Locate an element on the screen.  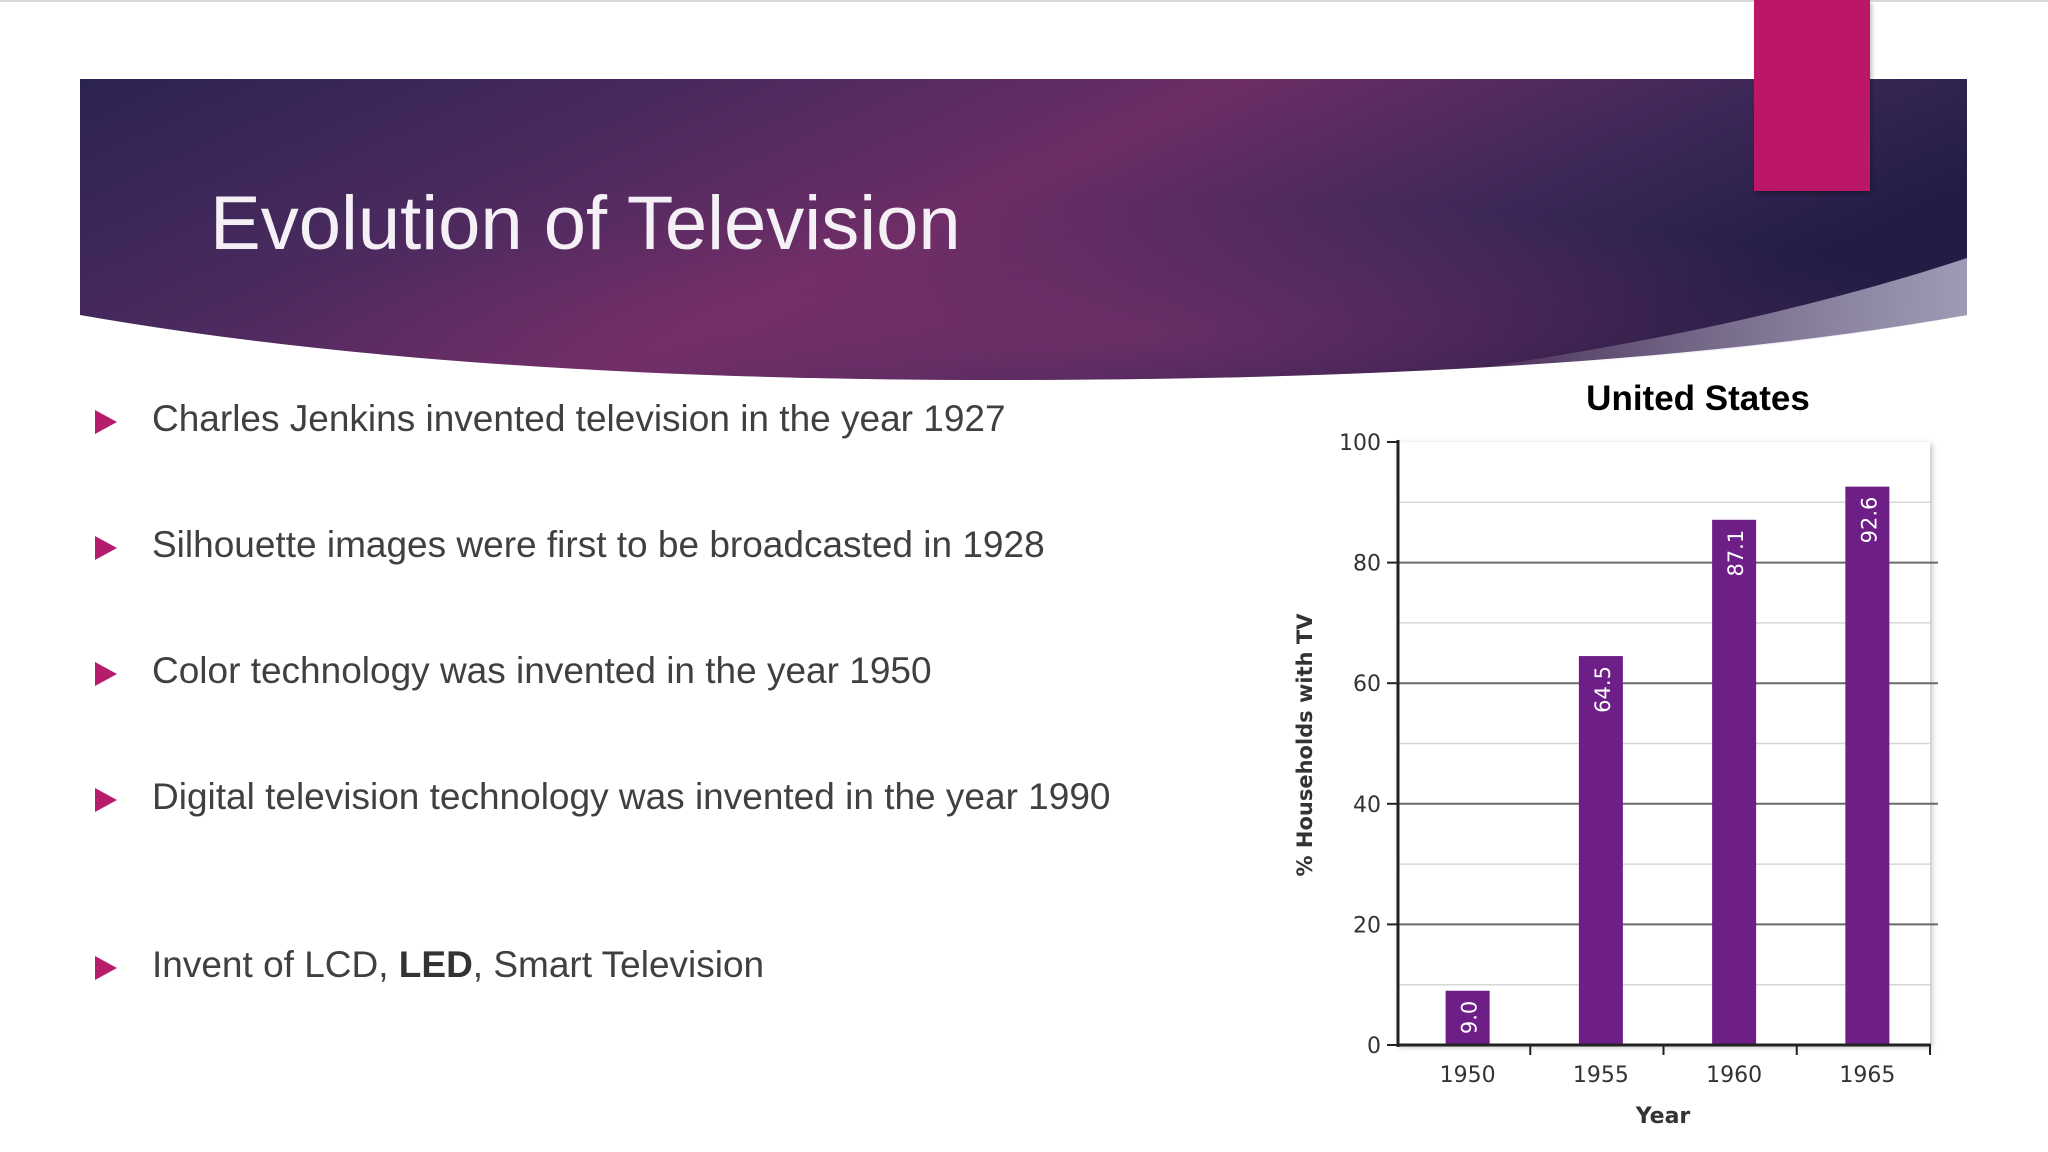
y-tick-label: 100 is located at coordinates (1360, 443).